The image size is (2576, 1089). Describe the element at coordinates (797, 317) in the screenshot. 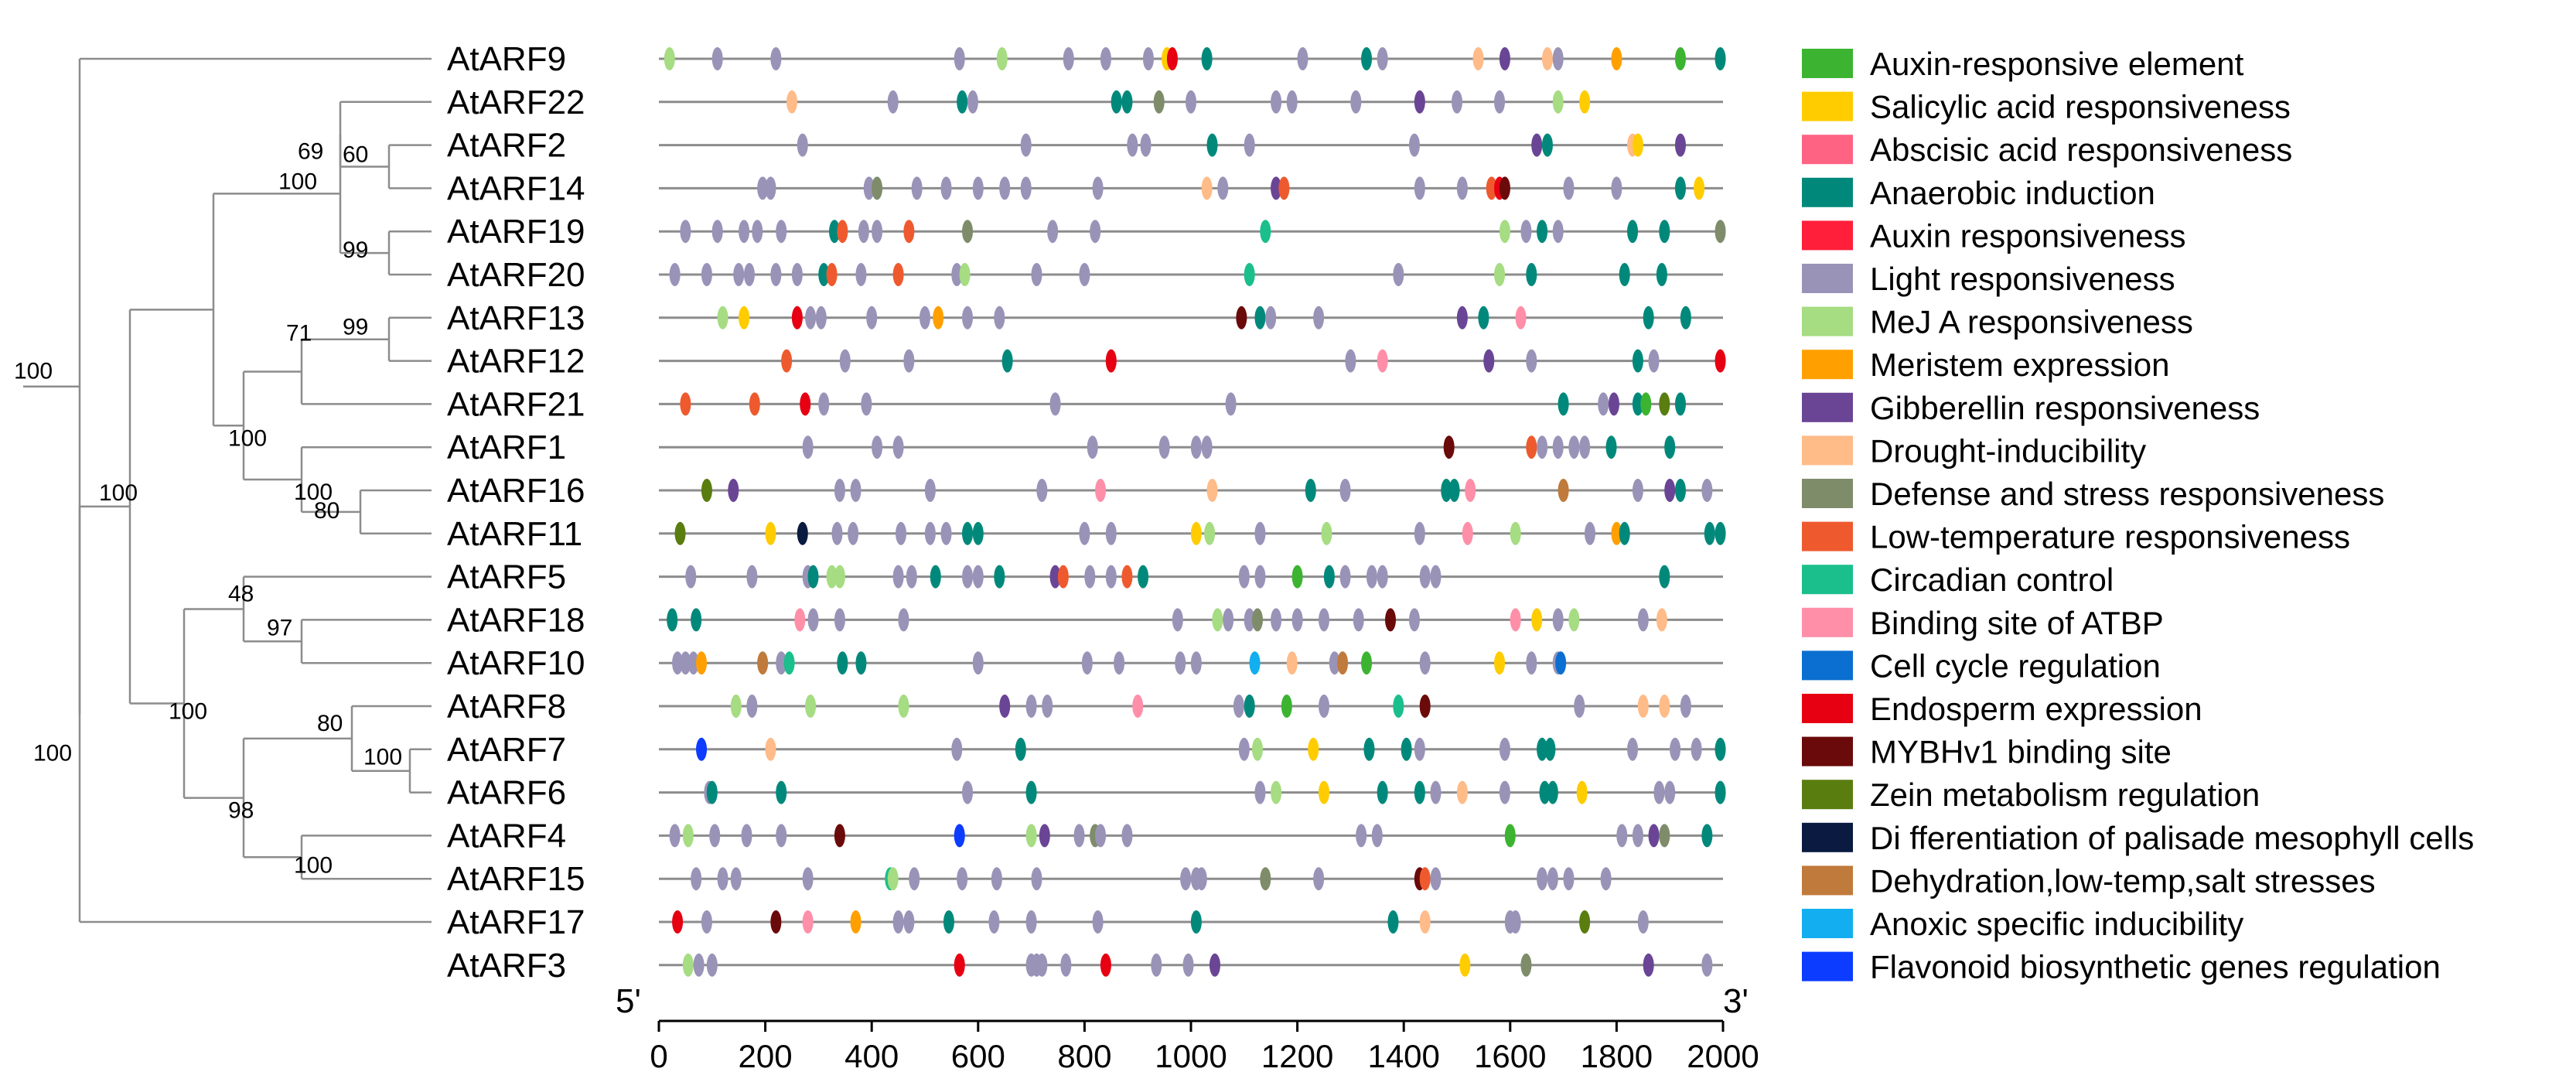

I see `marker-endosperm` at that location.